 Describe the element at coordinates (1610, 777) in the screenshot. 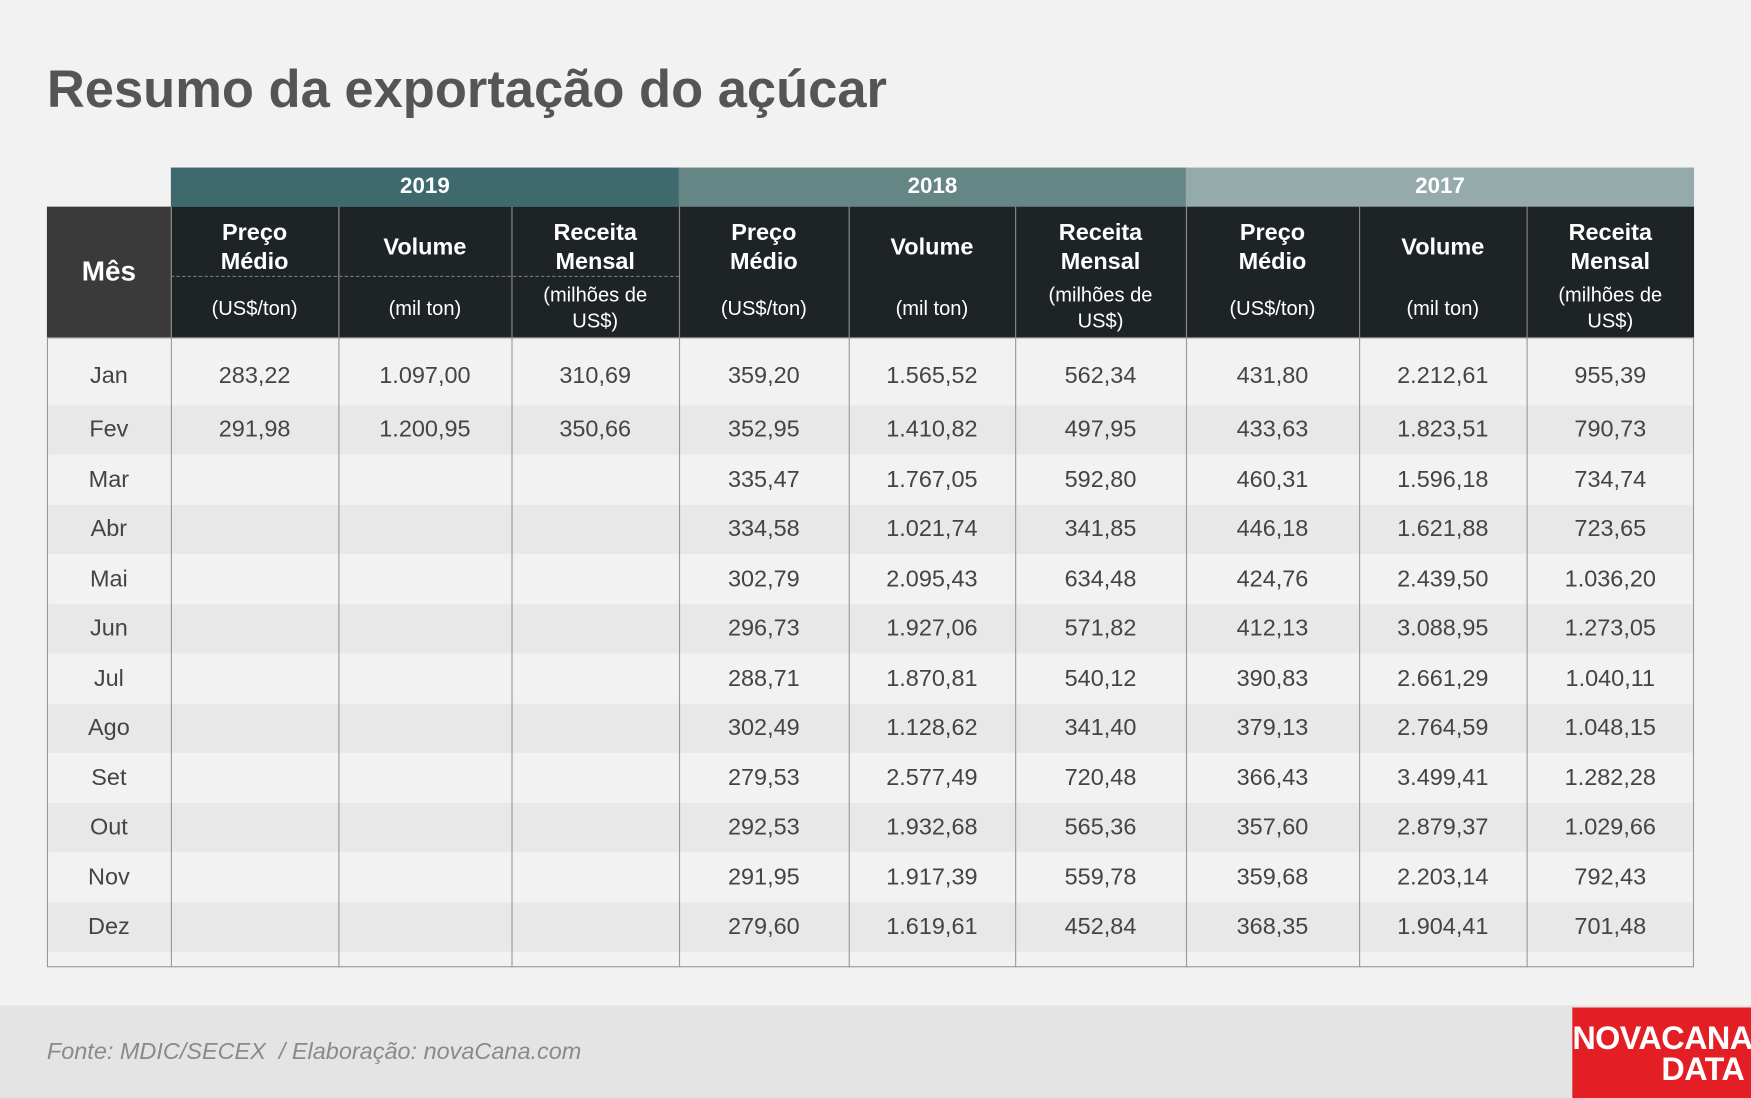

I see `value-cell: 1.282,28` at that location.